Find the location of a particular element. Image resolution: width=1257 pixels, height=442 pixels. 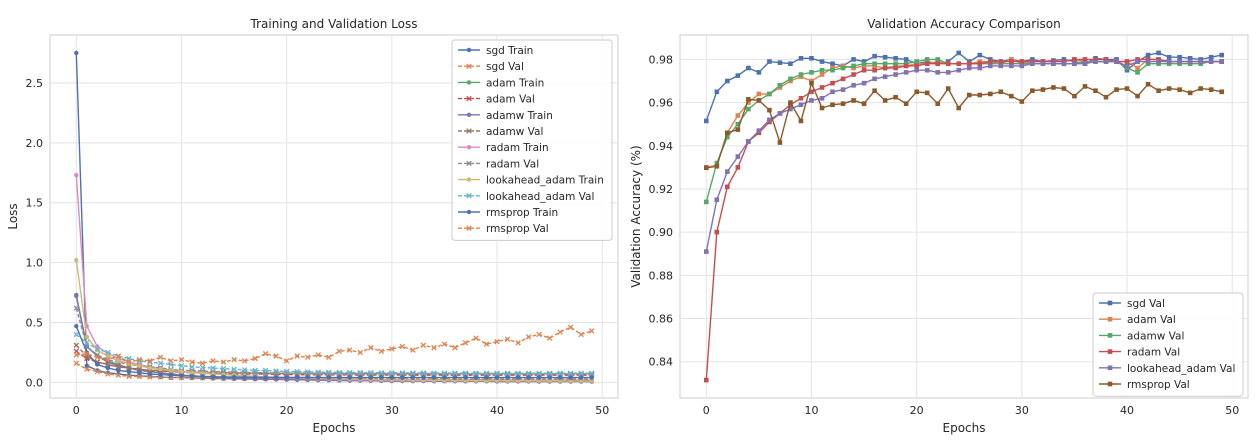

y-tick-label: 1.0 is located at coordinates (35, 263).